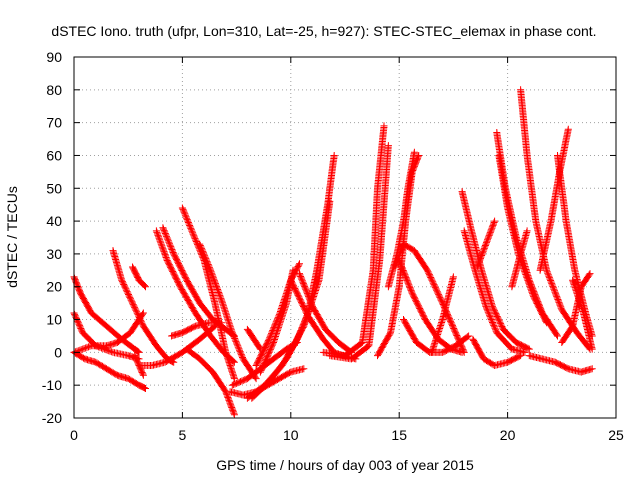 The image size is (640, 480). I want to click on x-tick-label: 15, so click(399, 435).